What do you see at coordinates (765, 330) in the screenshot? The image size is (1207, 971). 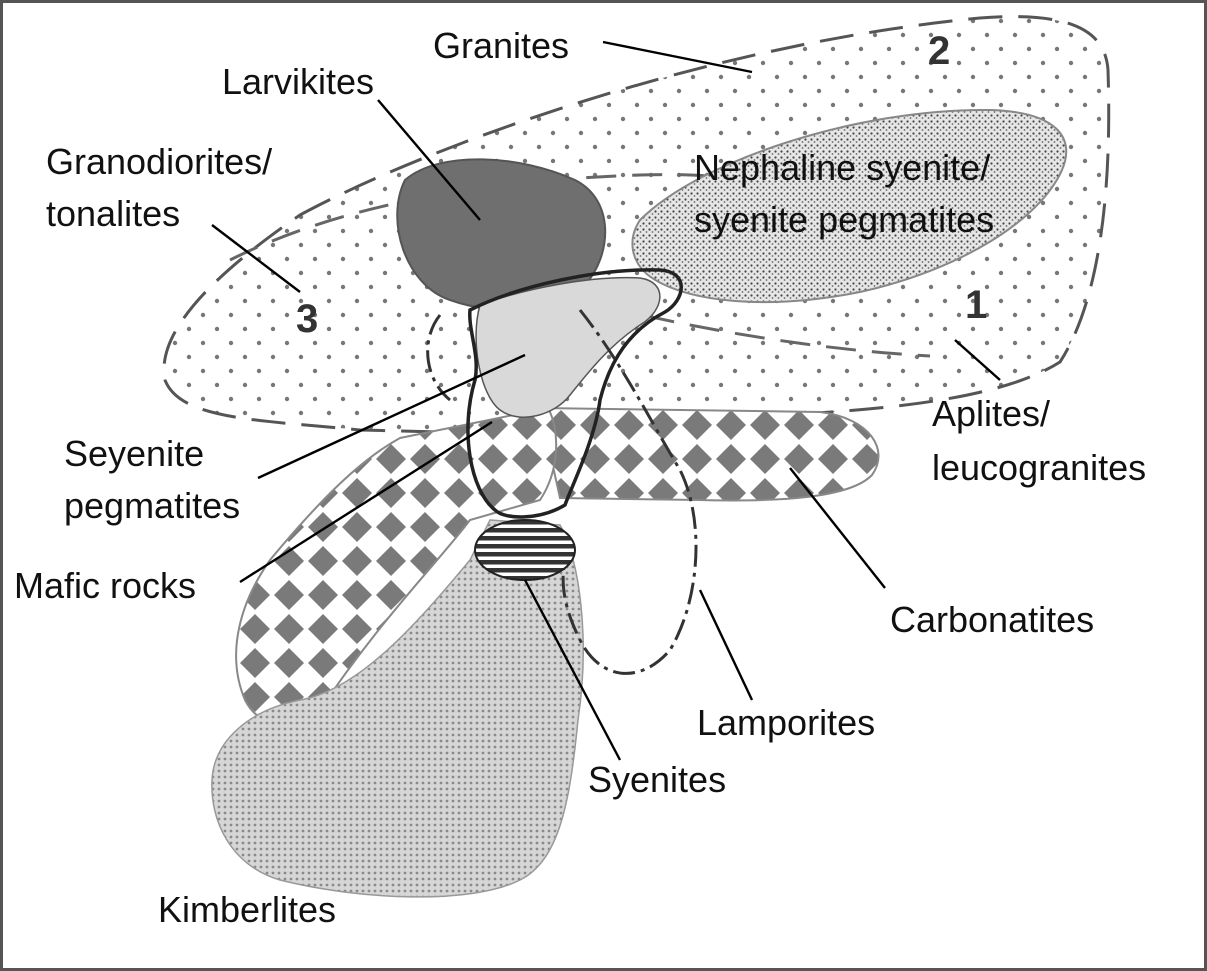 I see `field-boundary-dashed-lower` at bounding box center [765, 330].